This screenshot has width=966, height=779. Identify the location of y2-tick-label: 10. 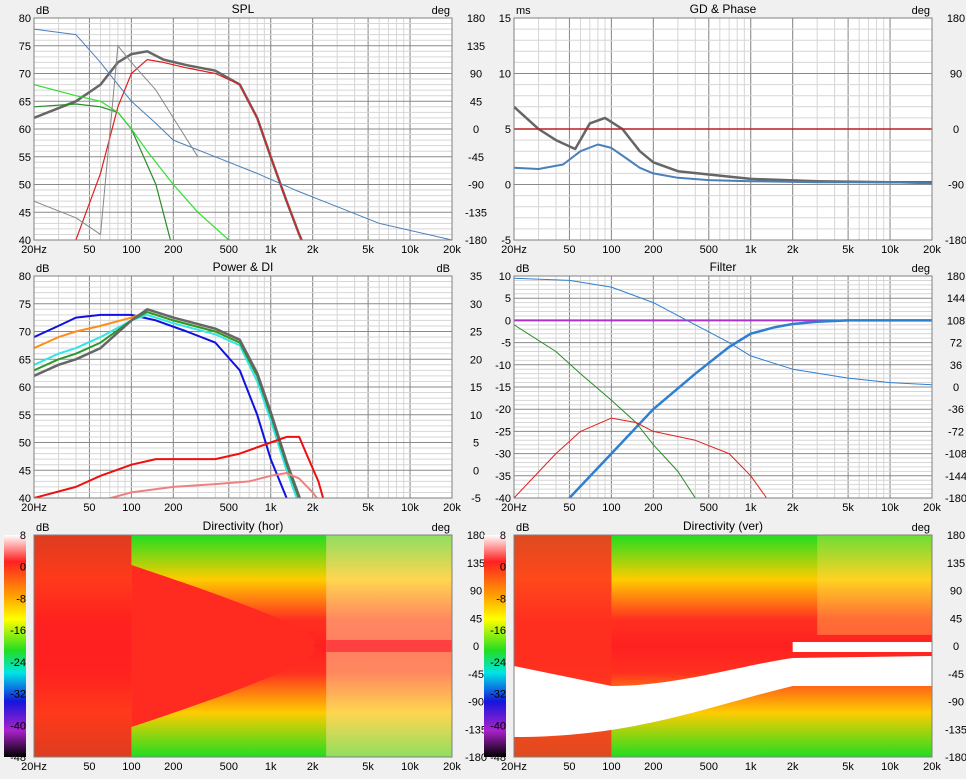
(476, 416).